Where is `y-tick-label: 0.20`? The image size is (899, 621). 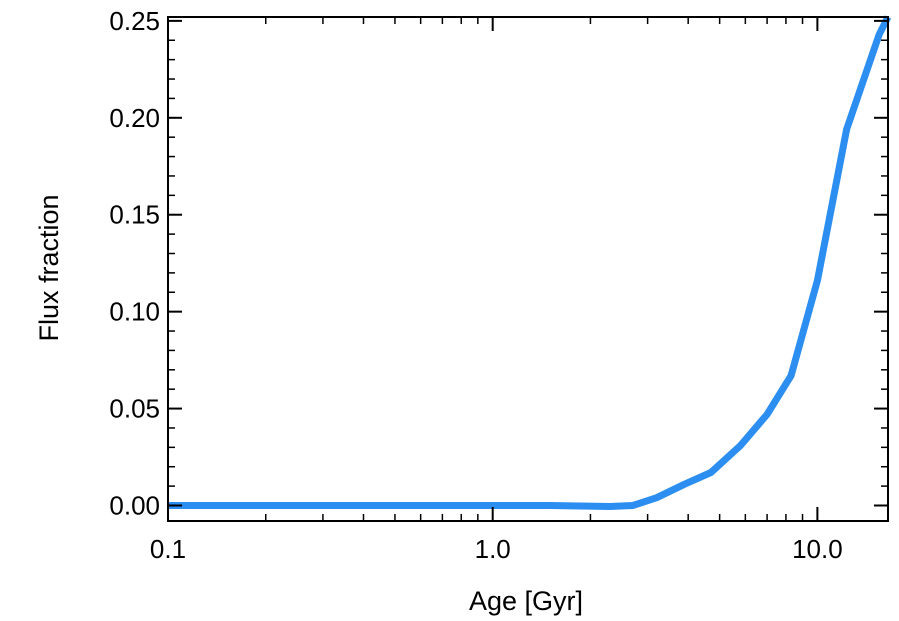
y-tick-label: 0.20 is located at coordinates (134, 118).